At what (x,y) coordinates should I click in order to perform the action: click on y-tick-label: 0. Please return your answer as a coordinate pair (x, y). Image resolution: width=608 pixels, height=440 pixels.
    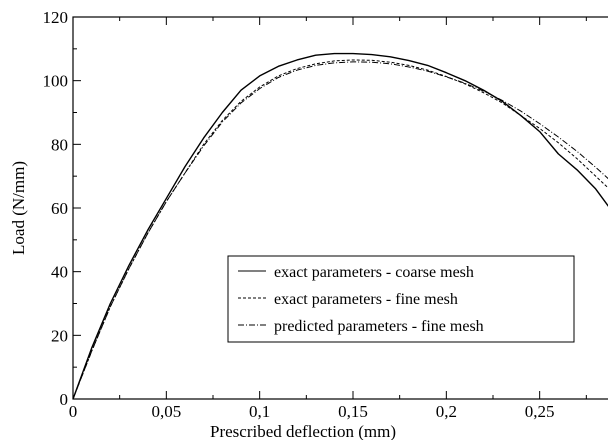
    Looking at the image, I should click on (64, 399).